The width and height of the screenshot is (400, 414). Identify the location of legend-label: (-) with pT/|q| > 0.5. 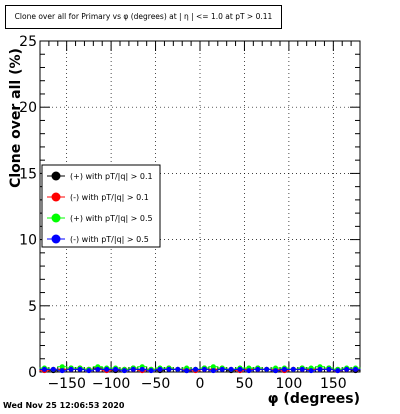
(109, 239).